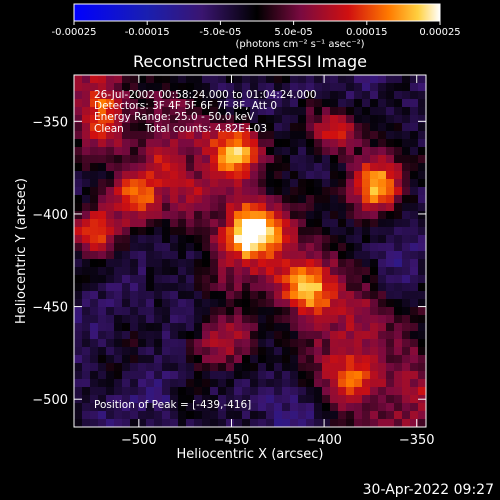 The width and height of the screenshot is (500, 500). I want to click on colorbar-tick-label: 5.0e-05, so click(293, 32).